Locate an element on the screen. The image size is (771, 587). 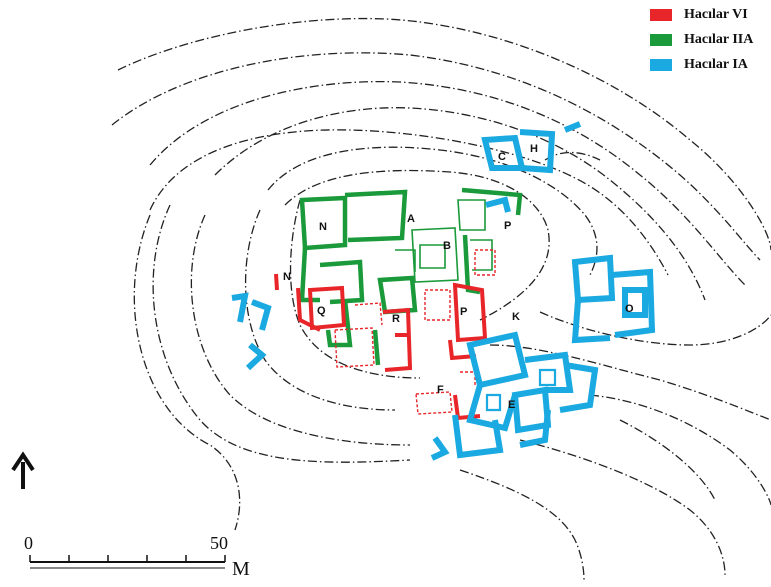
area-label-h: H is located at coordinates (534, 149).